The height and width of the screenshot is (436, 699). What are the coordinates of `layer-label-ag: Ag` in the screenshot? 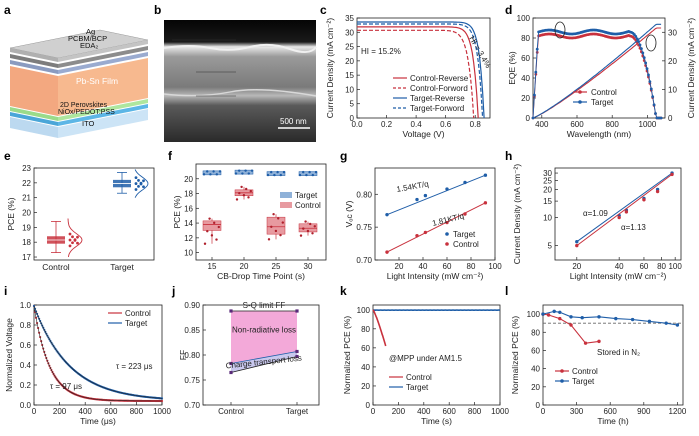 It's located at (90, 31).